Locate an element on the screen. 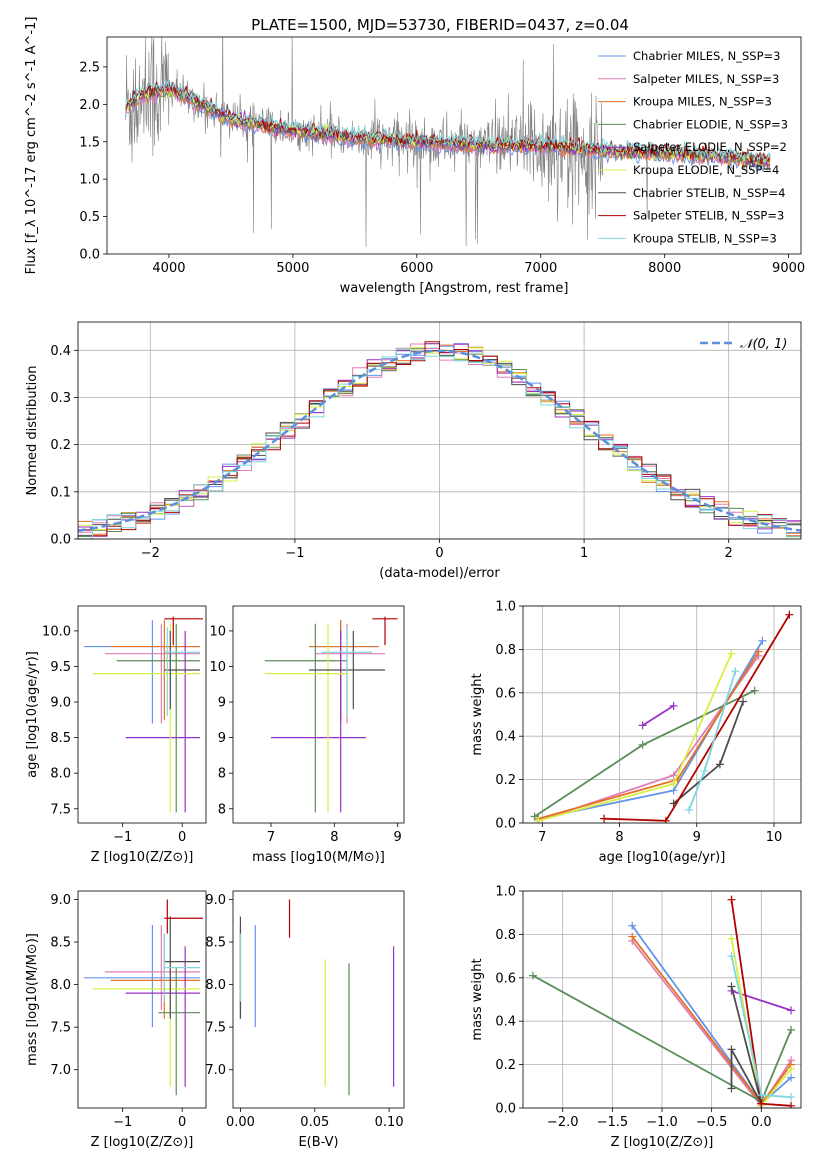 This screenshot has width=819, height=1170. y-tick-label: 7.0 is located at coordinates (60, 1070).